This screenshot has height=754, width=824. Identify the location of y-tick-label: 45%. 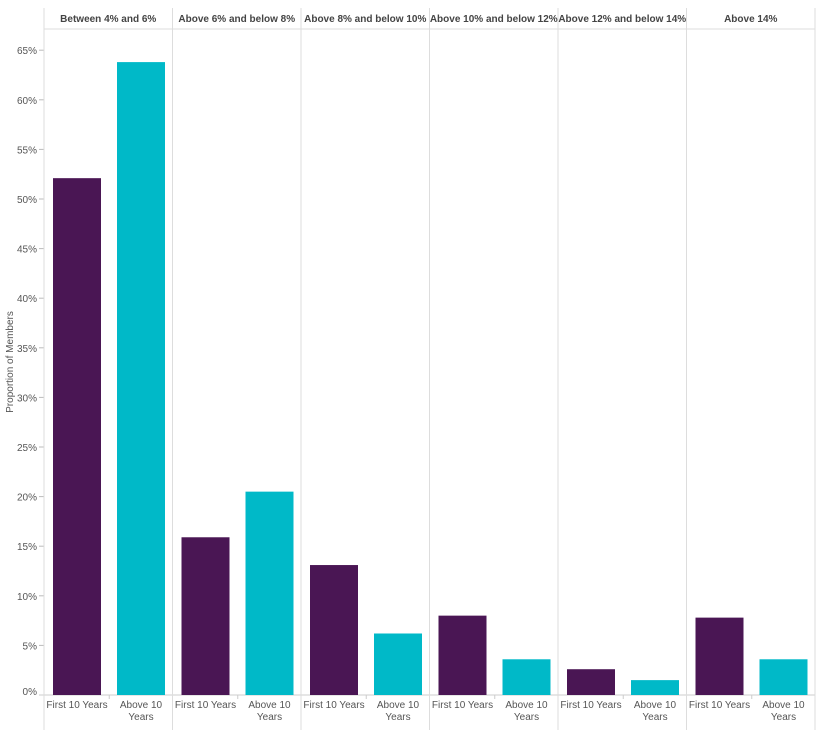
(27, 250).